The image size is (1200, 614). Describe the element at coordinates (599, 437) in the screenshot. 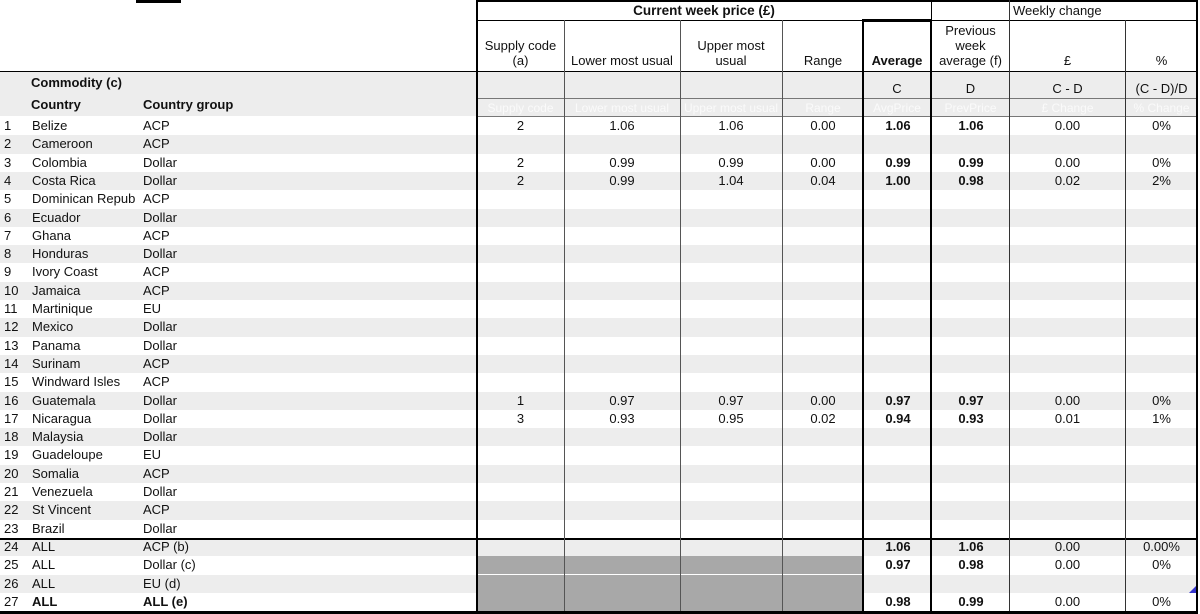

I see `table-row: 18 Malaysia Dollar` at that location.